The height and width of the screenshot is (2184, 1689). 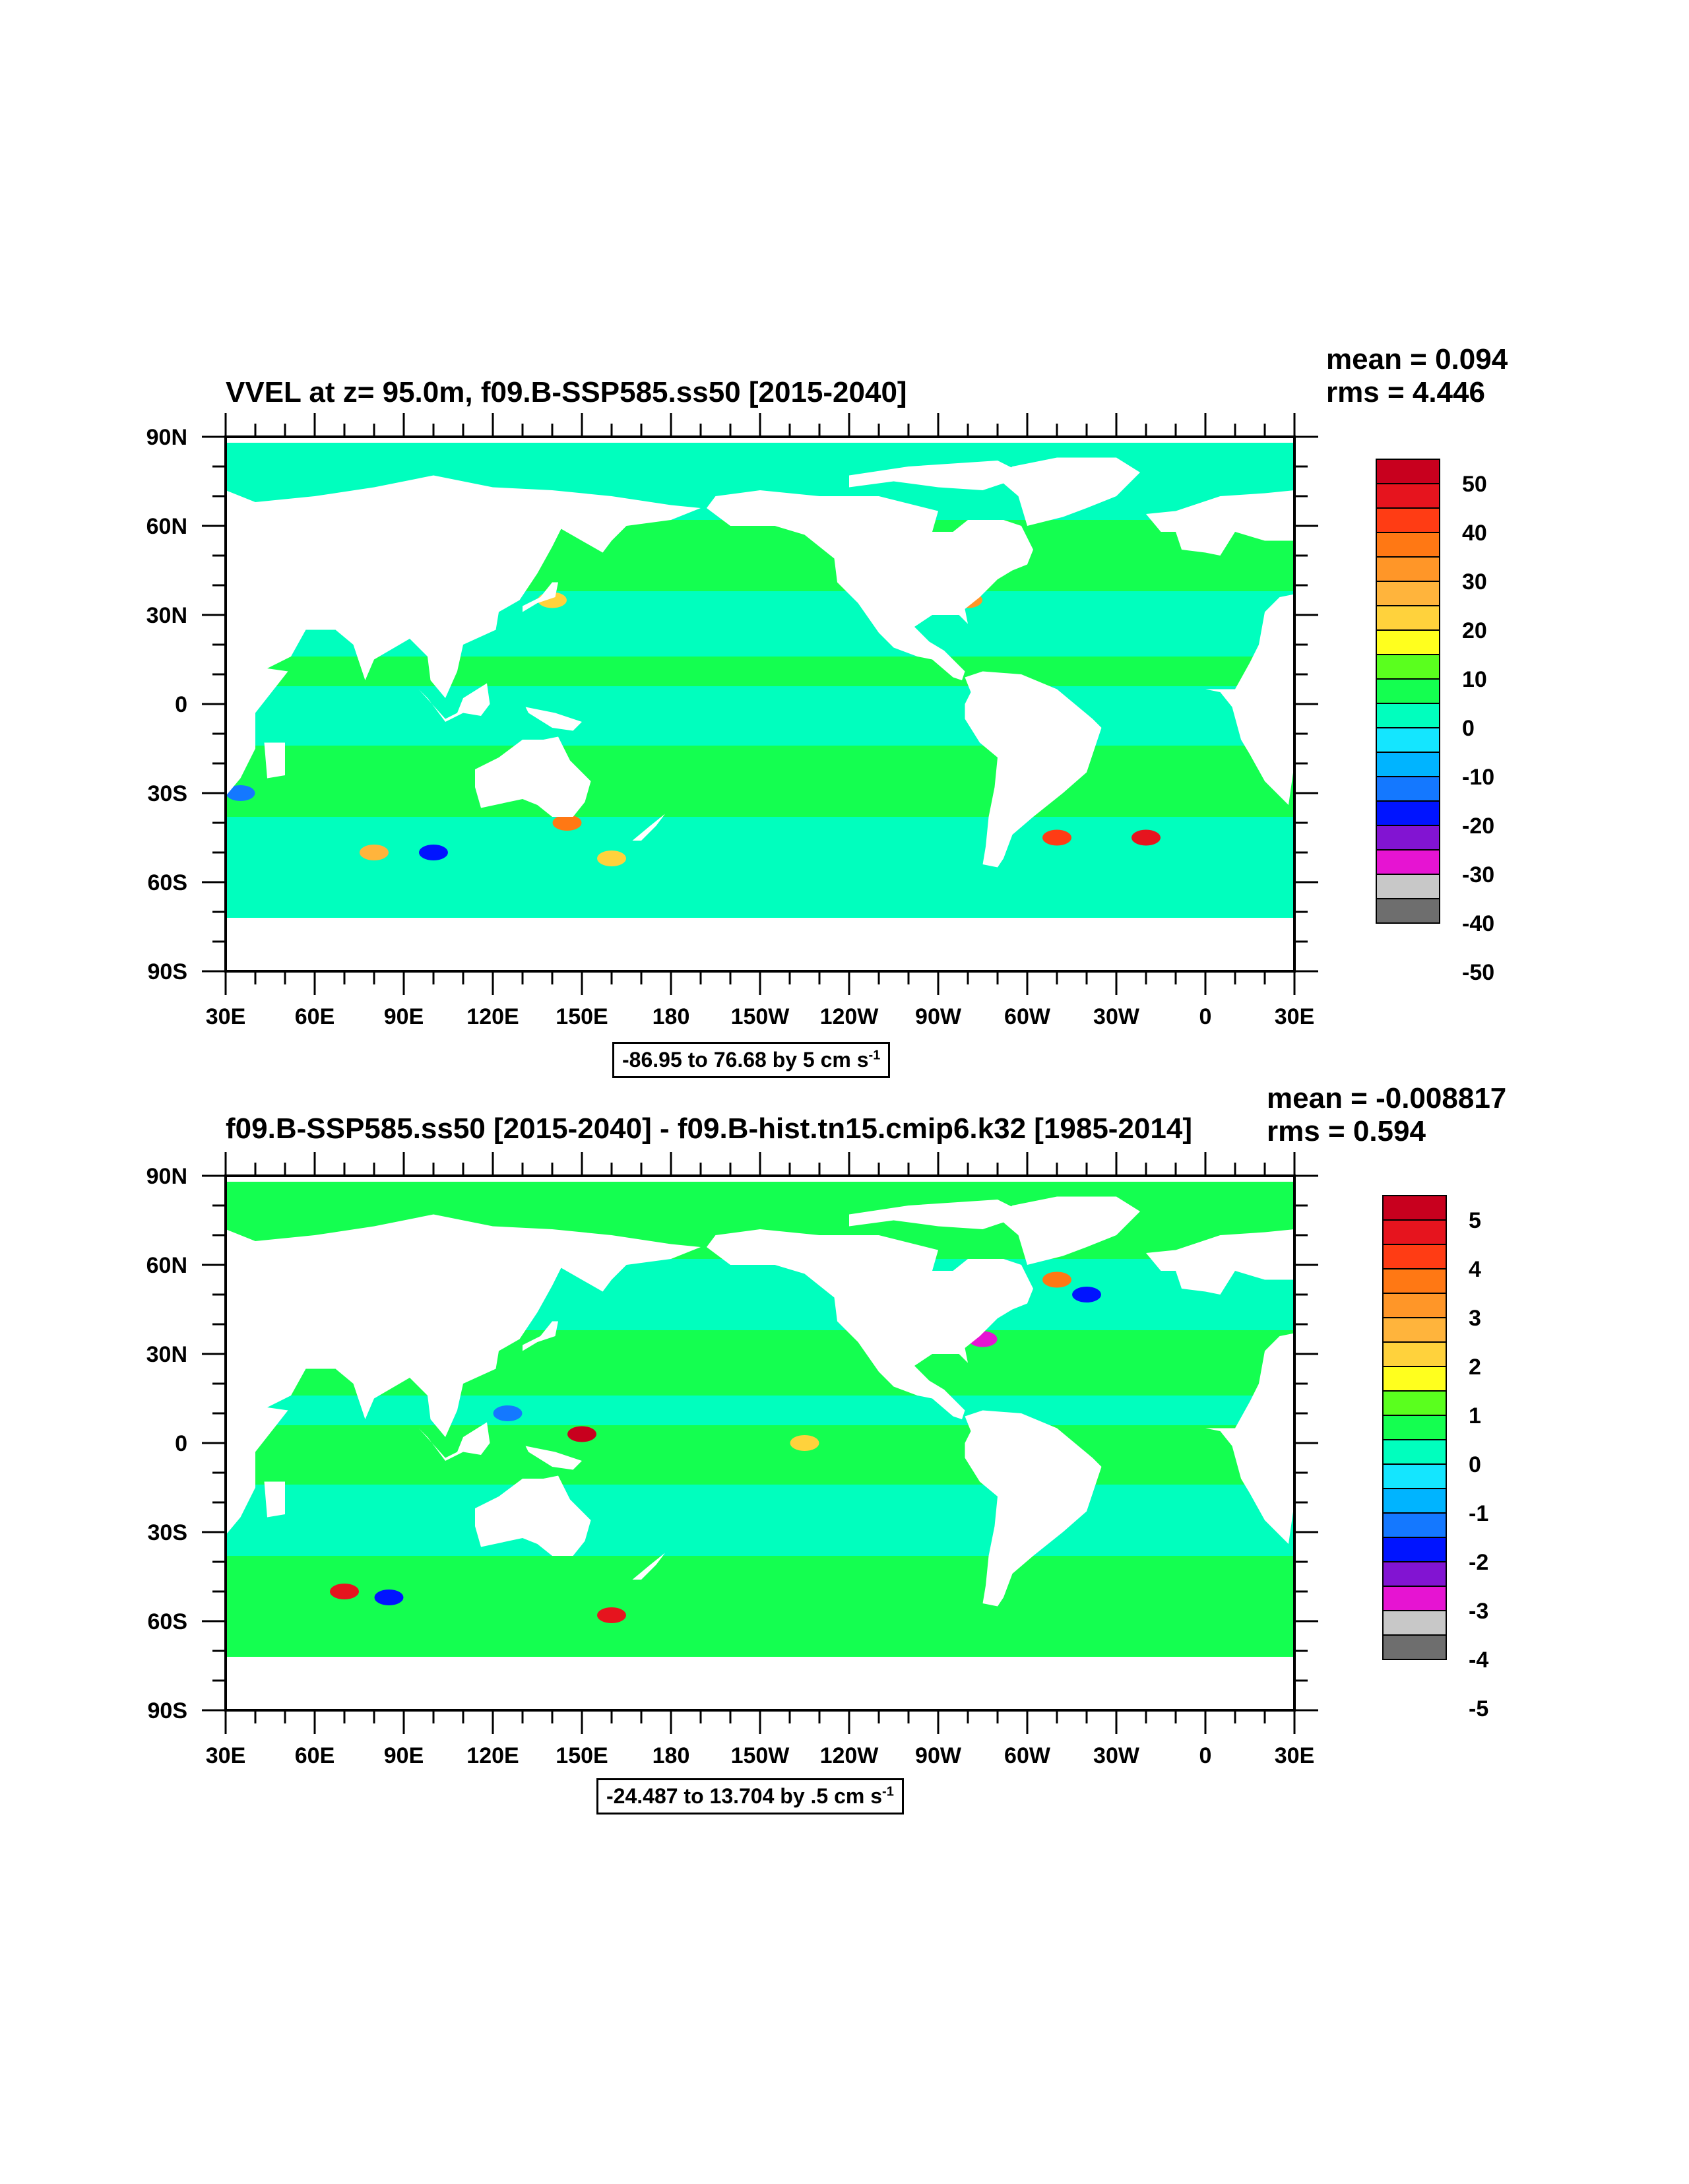 What do you see at coordinates (1479, 1660) in the screenshot?
I see `colorbar-label: -4` at bounding box center [1479, 1660].